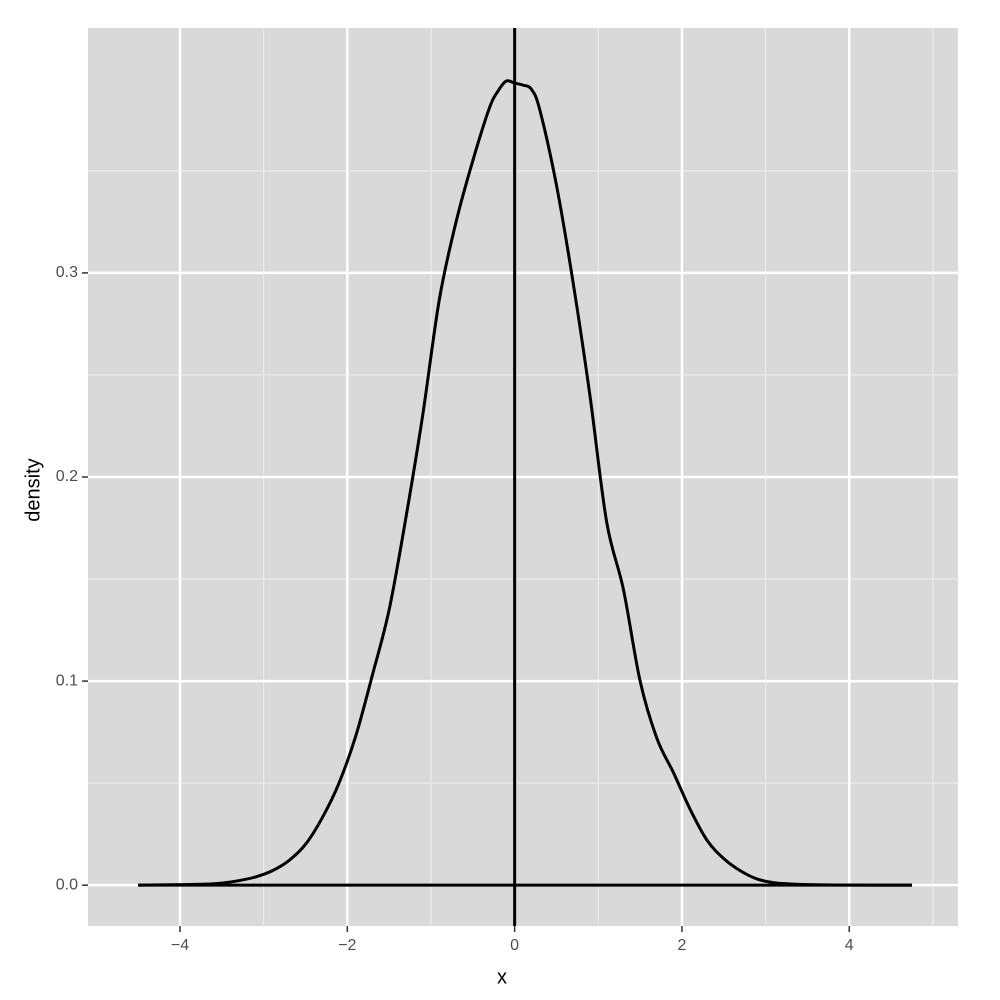  Describe the element at coordinates (67, 272) in the screenshot. I see `y-tick-label: 0.3` at that location.